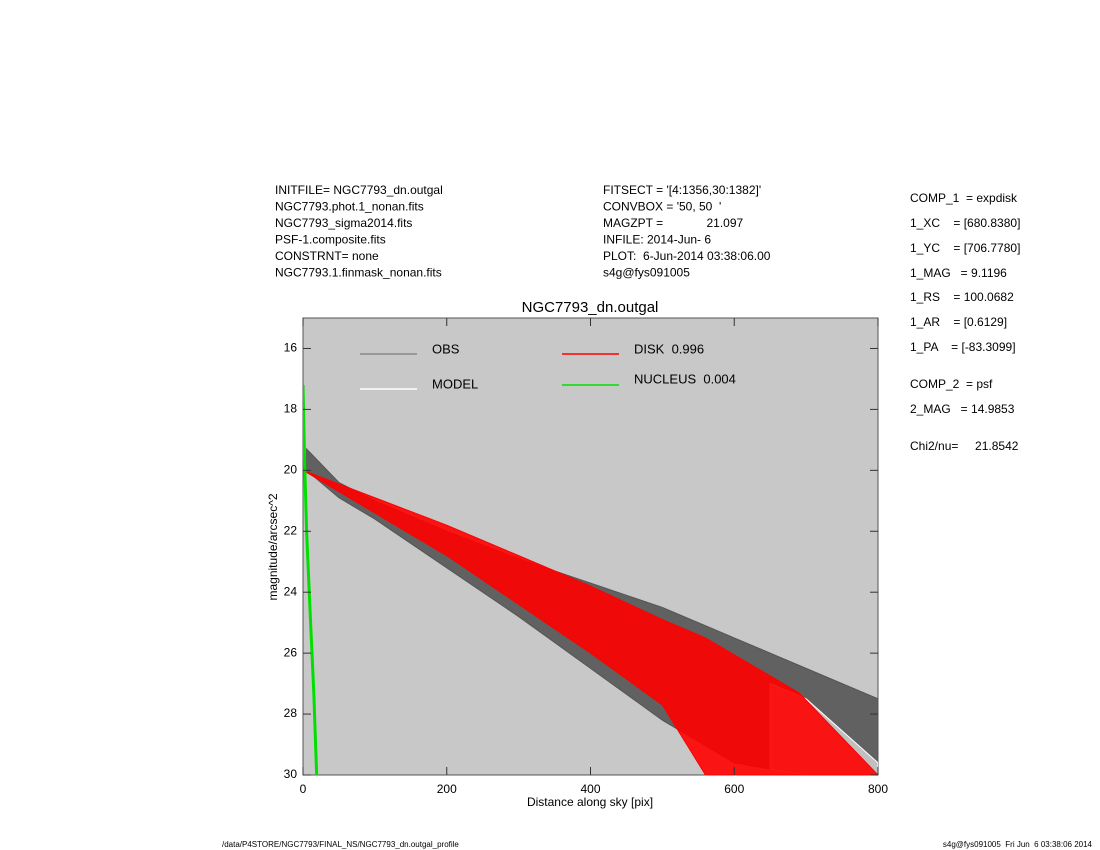 The image size is (1100, 850). I want to click on info-right-line: 1_XC = [680.8380], so click(965, 223).